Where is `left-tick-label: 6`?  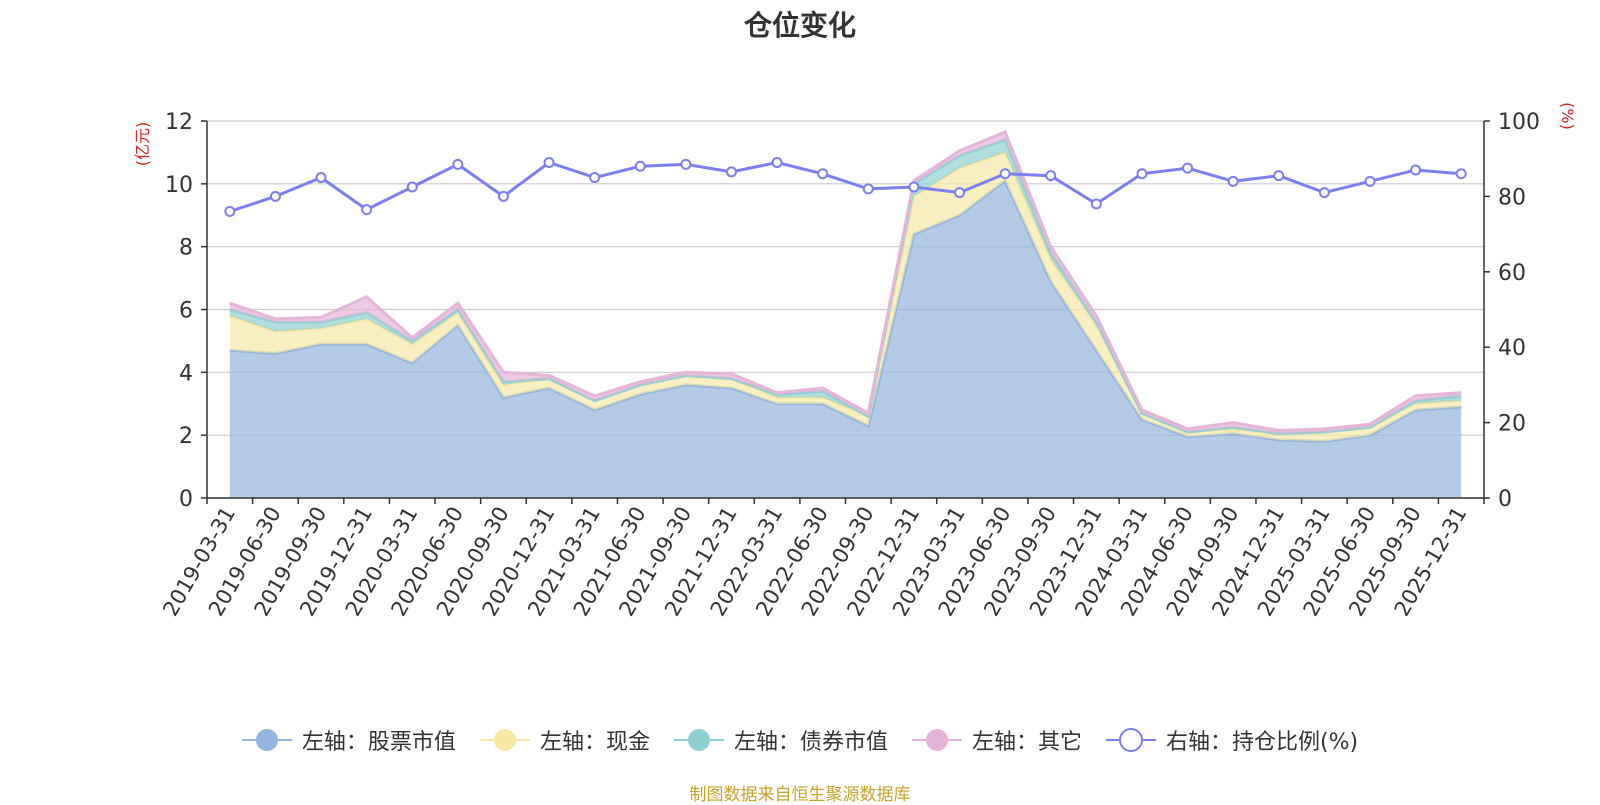 left-tick-label: 6 is located at coordinates (186, 311).